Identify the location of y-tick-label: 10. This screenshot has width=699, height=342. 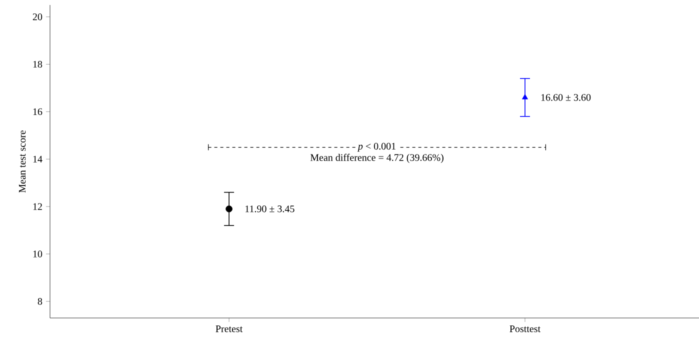
(37, 254).